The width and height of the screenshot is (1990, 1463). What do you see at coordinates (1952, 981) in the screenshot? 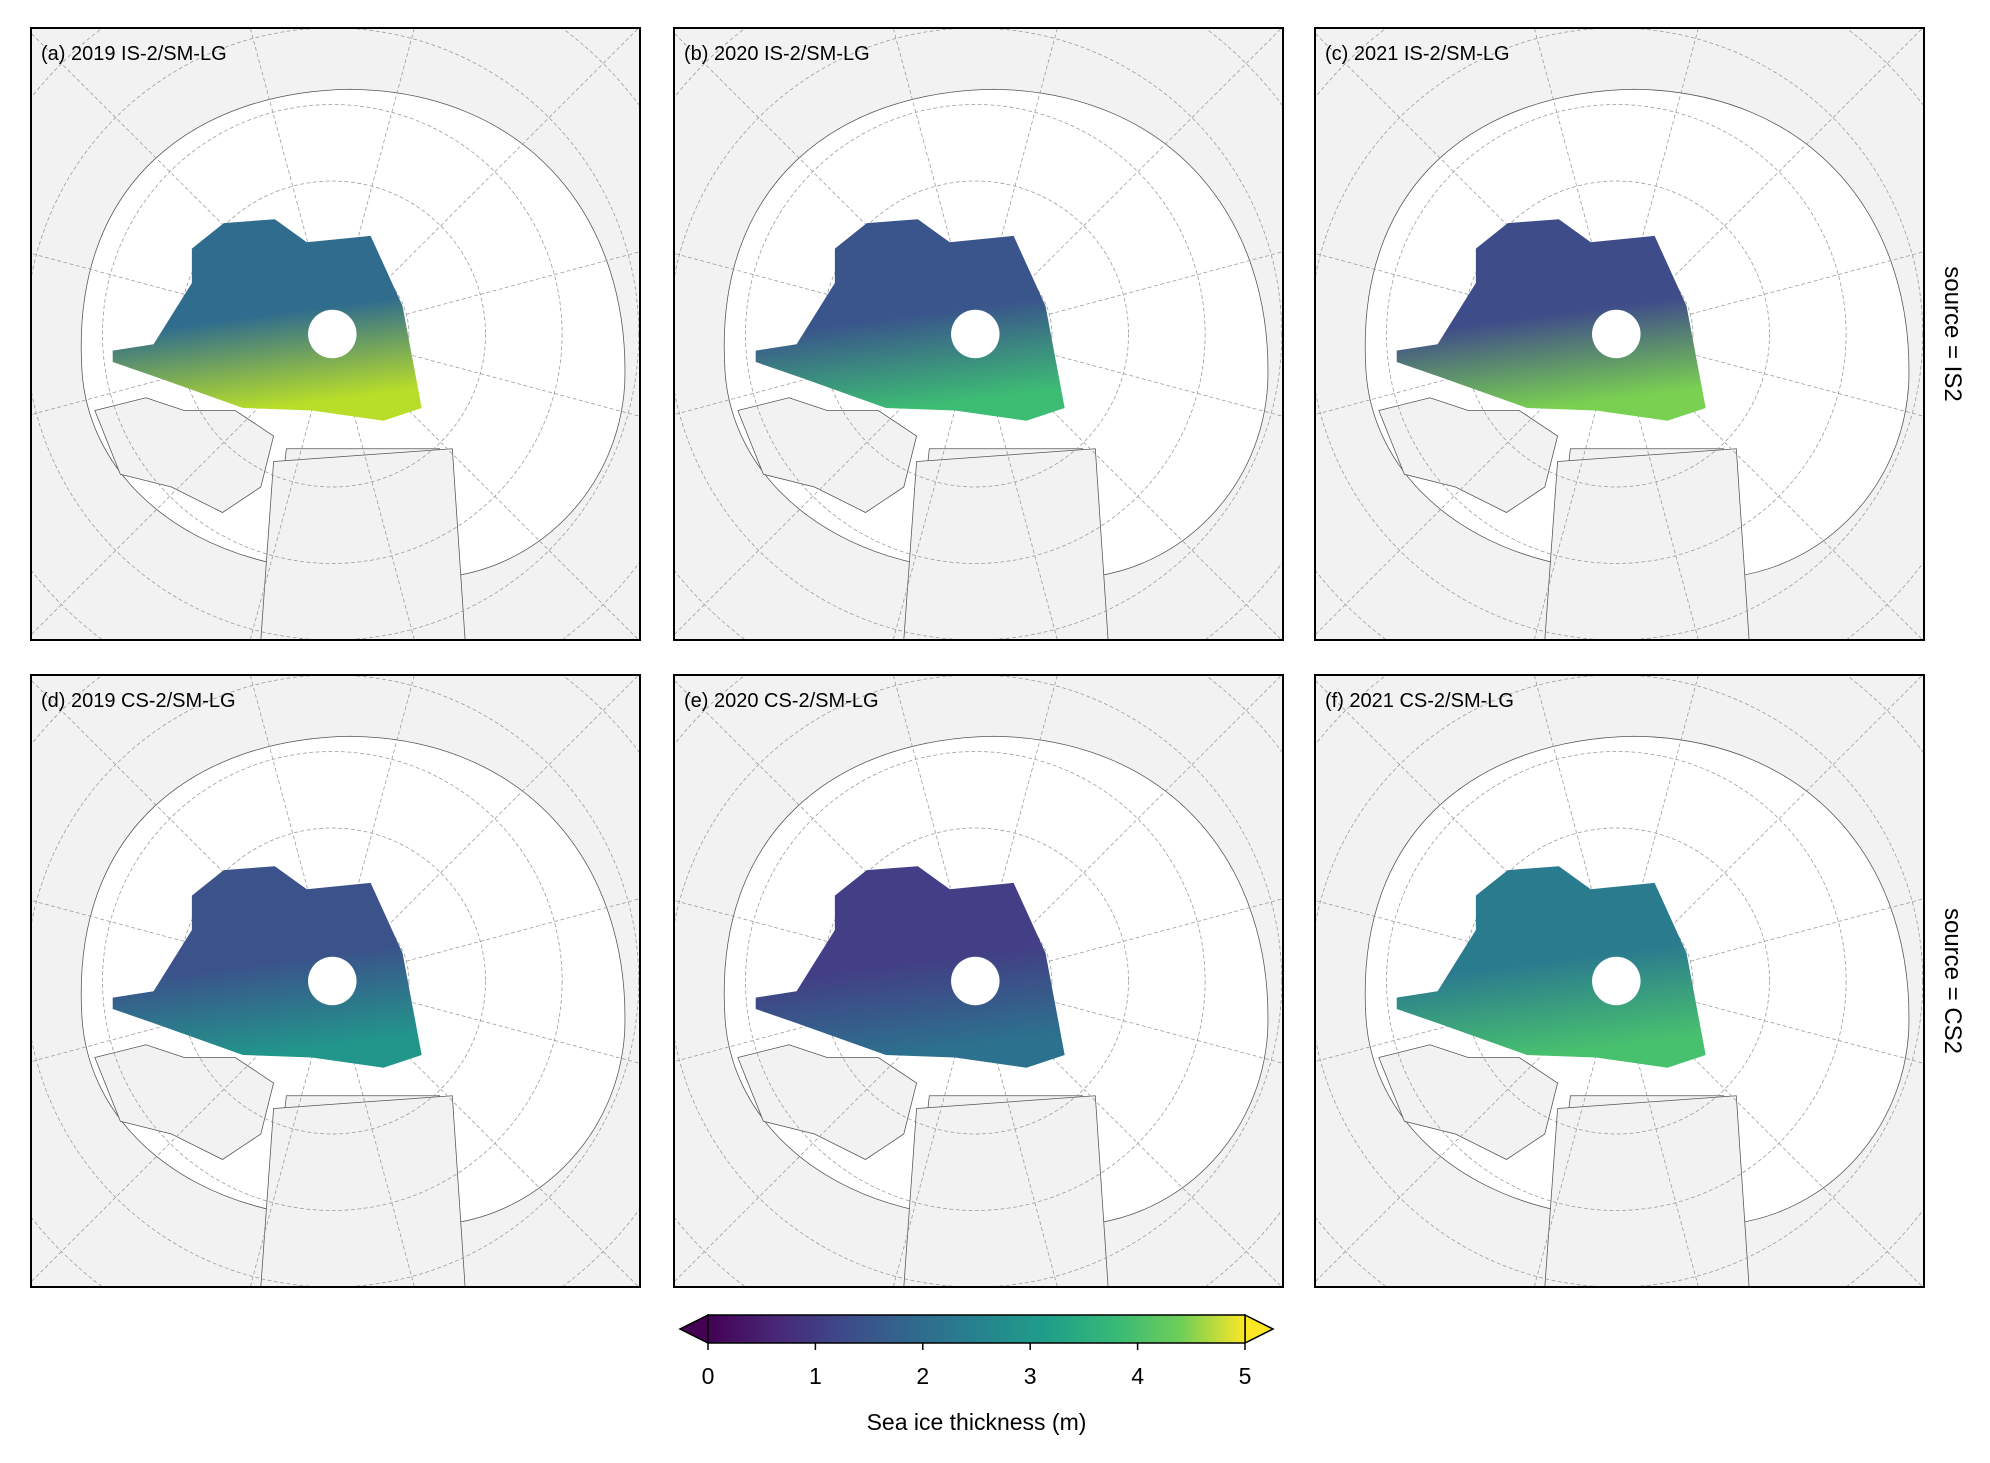
I see `row-label: source = CS2` at bounding box center [1952, 981].